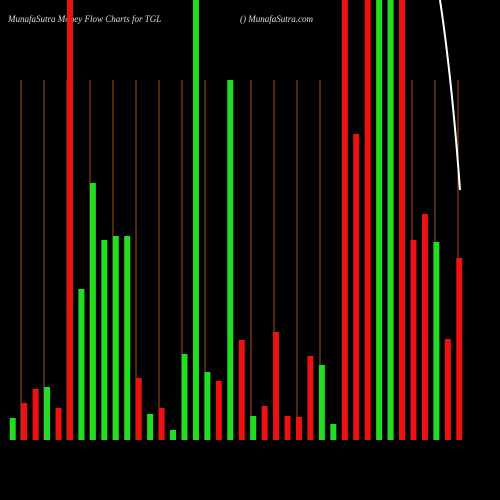  What do you see at coordinates (450, 95) in the screenshot?
I see `price-line` at bounding box center [450, 95].